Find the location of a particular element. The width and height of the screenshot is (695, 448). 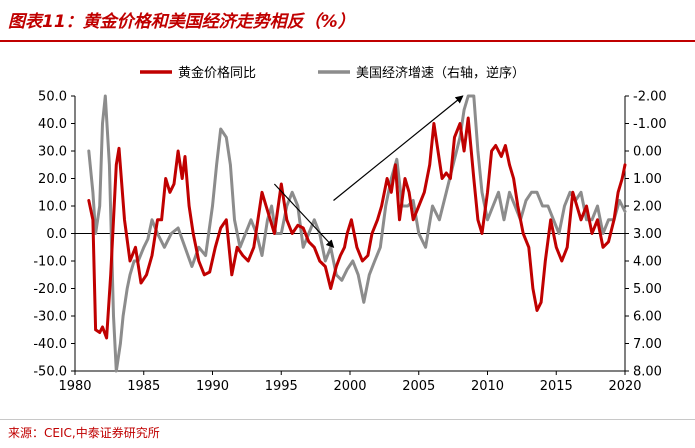

page-title: 图表11：黄金价格和美国经济走势相反（%） is located at coordinates (181, 22).